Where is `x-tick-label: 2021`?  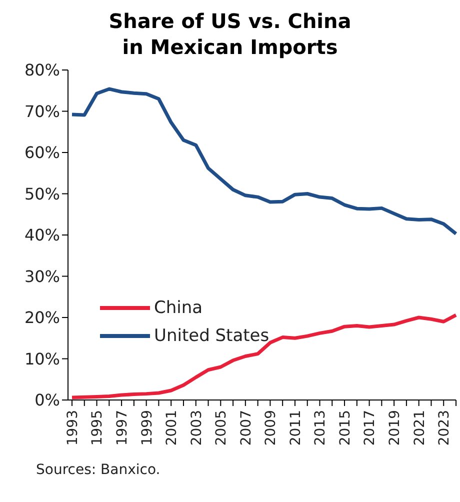 x-tick-label: 2021 is located at coordinates (420, 428).